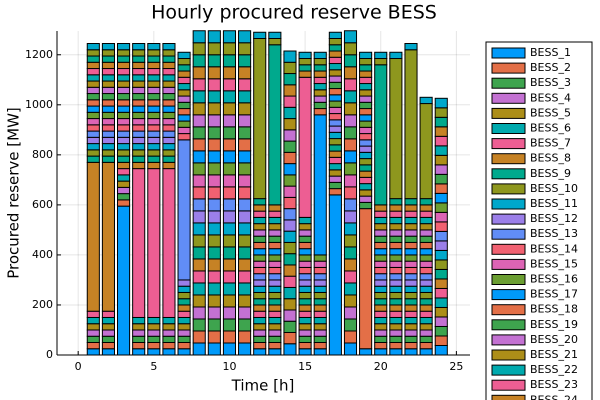 The width and height of the screenshot is (600, 400). Describe the element at coordinates (554, 263) in the screenshot. I see `legend-label: BESS_15` at that location.